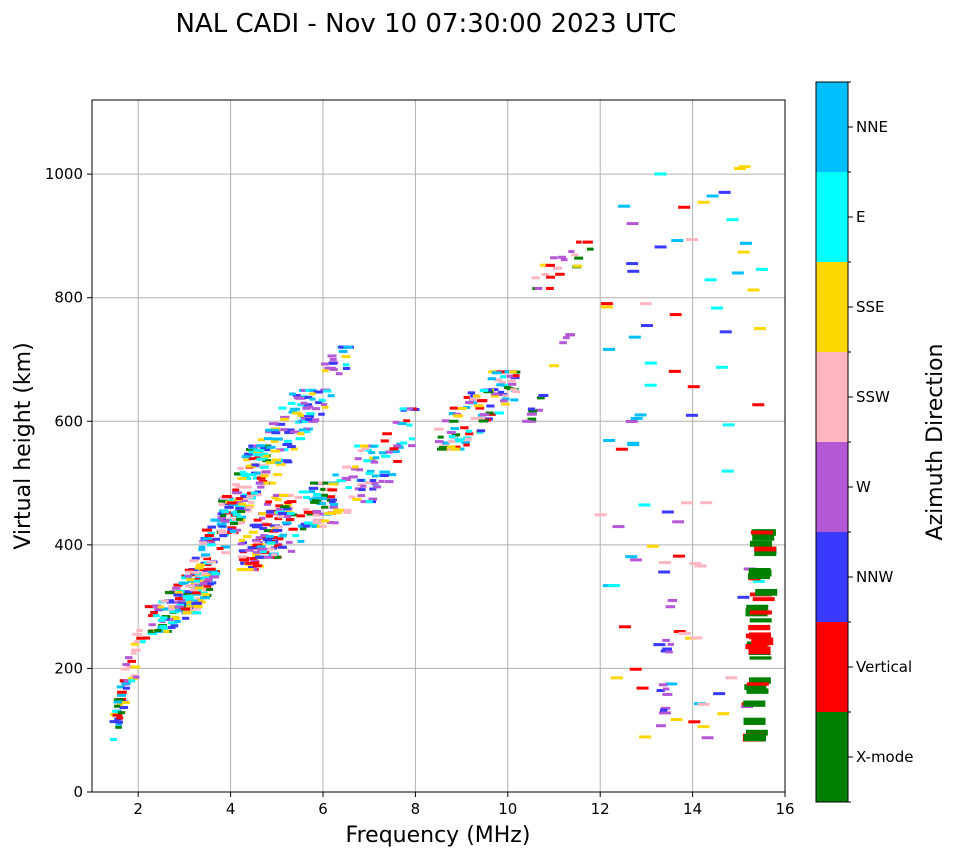 The height and width of the screenshot is (857, 958). I want to click on x-tick-label: 16, so click(784, 809).